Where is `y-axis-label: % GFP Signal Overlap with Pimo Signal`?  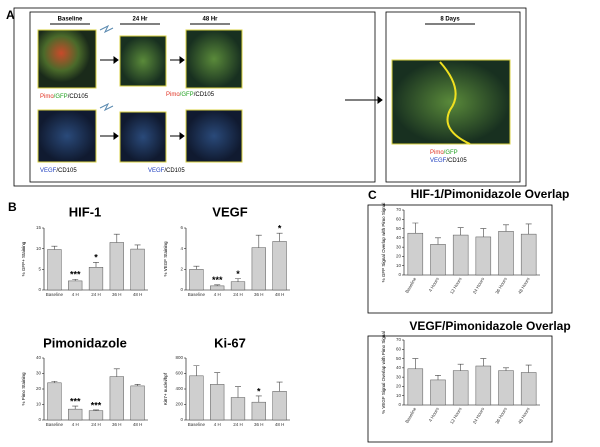
y-axis-label: % GFP Signal Overlap with Pimo Signal is located at coordinates (383, 243).